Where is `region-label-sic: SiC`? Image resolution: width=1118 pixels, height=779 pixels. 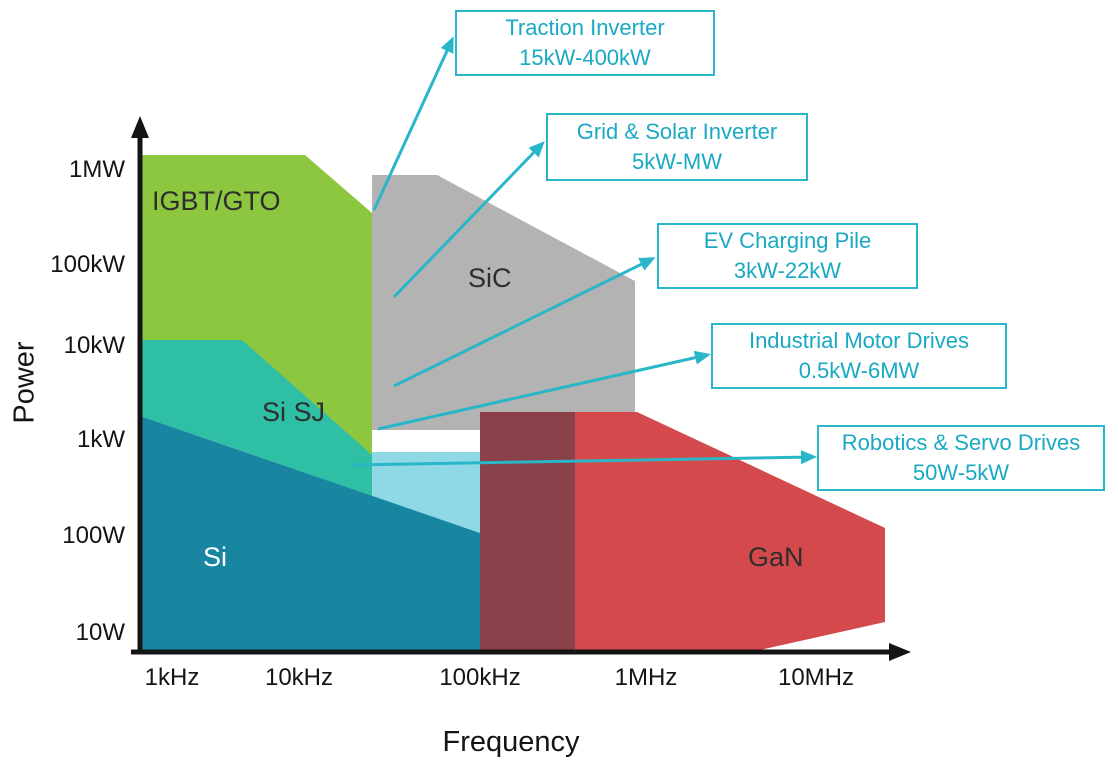
region-label-sic: SiC is located at coordinates (490, 278).